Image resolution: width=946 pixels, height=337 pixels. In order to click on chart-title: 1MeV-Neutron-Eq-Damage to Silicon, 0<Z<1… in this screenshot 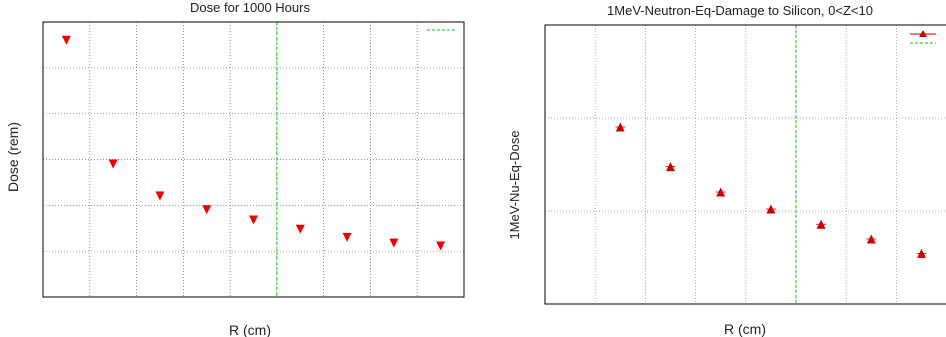, I will do `click(740, 10)`.